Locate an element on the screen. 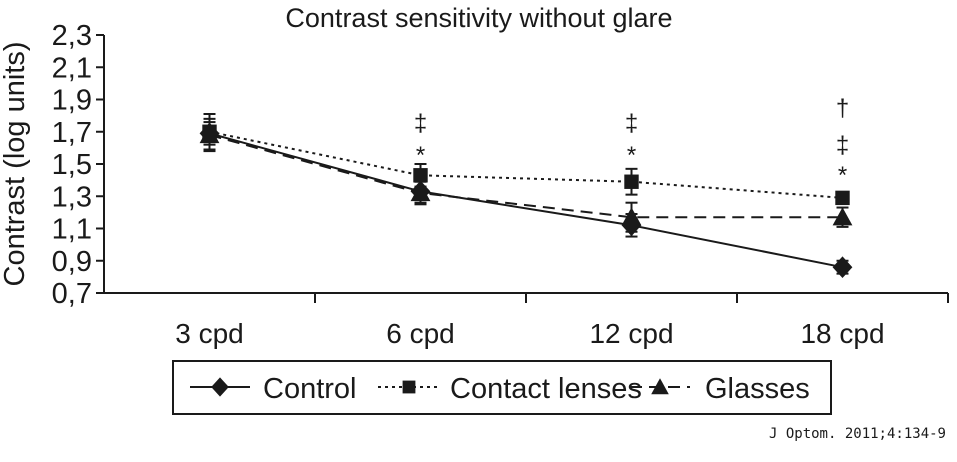  y-tick-label: 1,3 is located at coordinates (72, 197).